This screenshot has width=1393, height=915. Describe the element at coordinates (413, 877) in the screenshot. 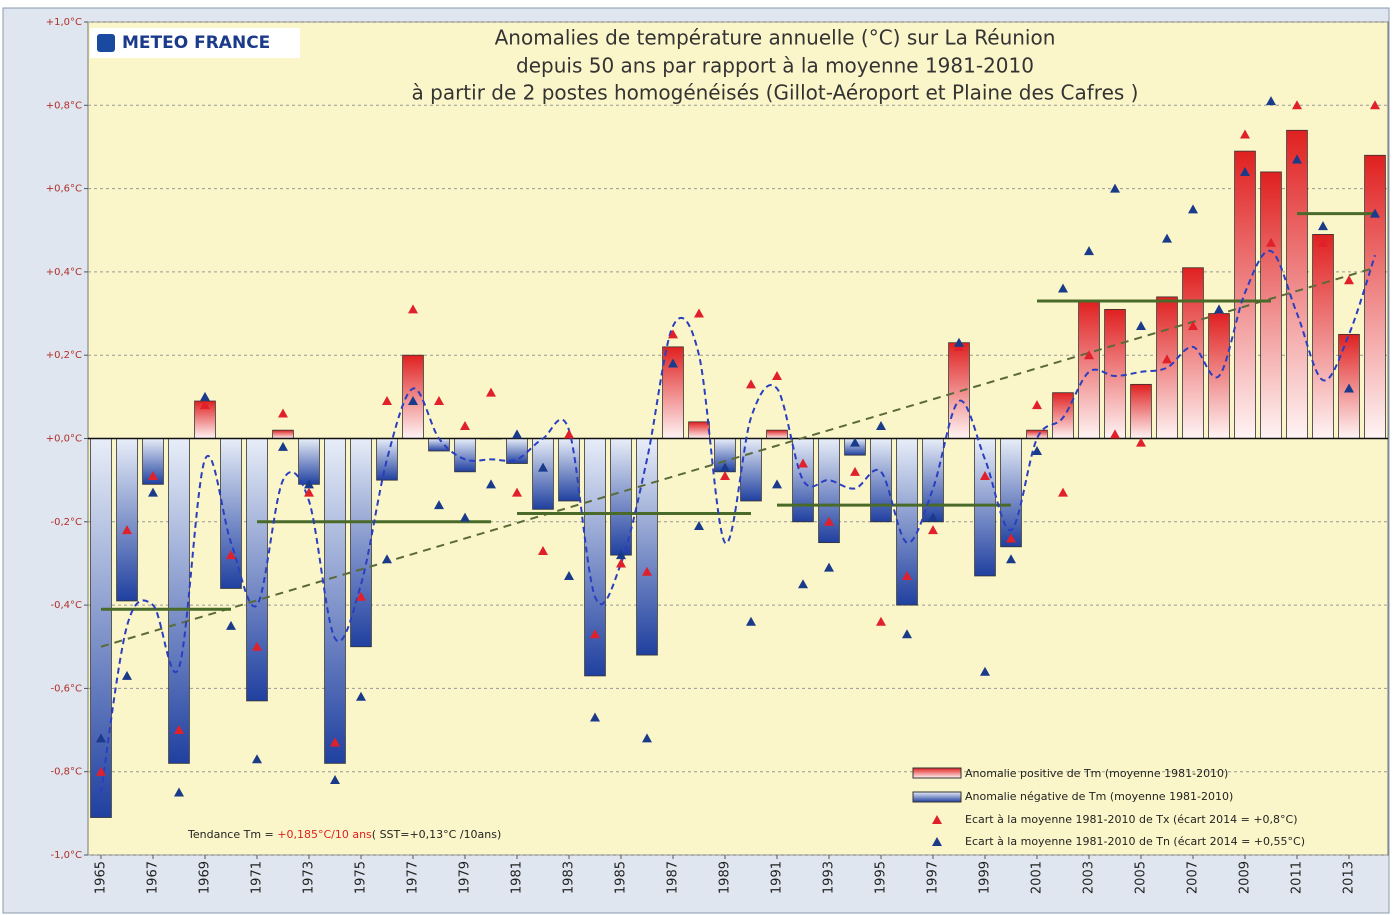

I see `x-tick-label: 1977` at that location.